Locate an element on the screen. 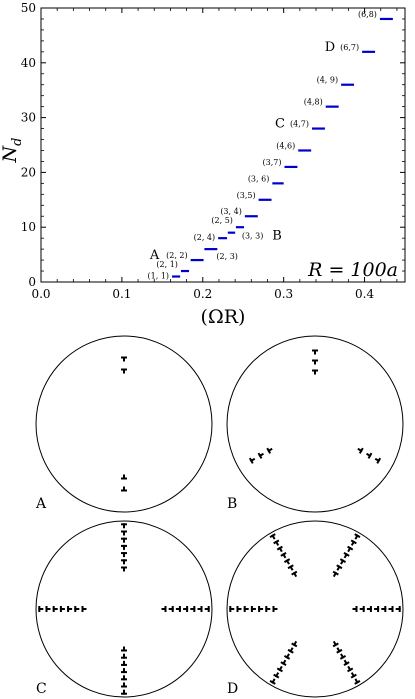 This screenshot has width=415, height=699. y-tick-label: 10 is located at coordinates (28, 227).